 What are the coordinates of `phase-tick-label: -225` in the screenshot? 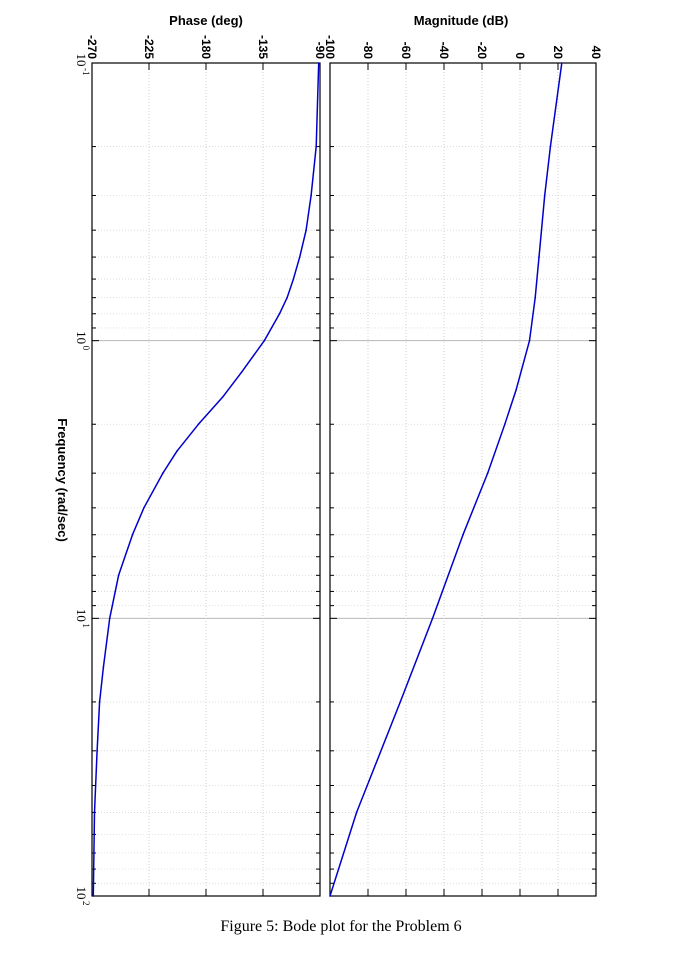 It's located at (149, 47).